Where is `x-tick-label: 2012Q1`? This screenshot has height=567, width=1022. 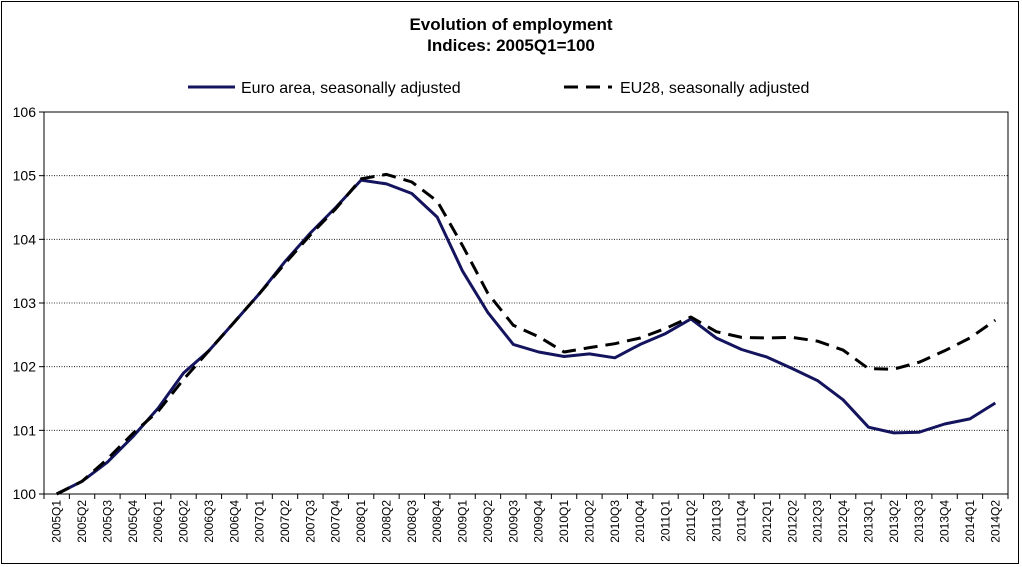 x-tick-label: 2012Q1 is located at coordinates (767, 521).